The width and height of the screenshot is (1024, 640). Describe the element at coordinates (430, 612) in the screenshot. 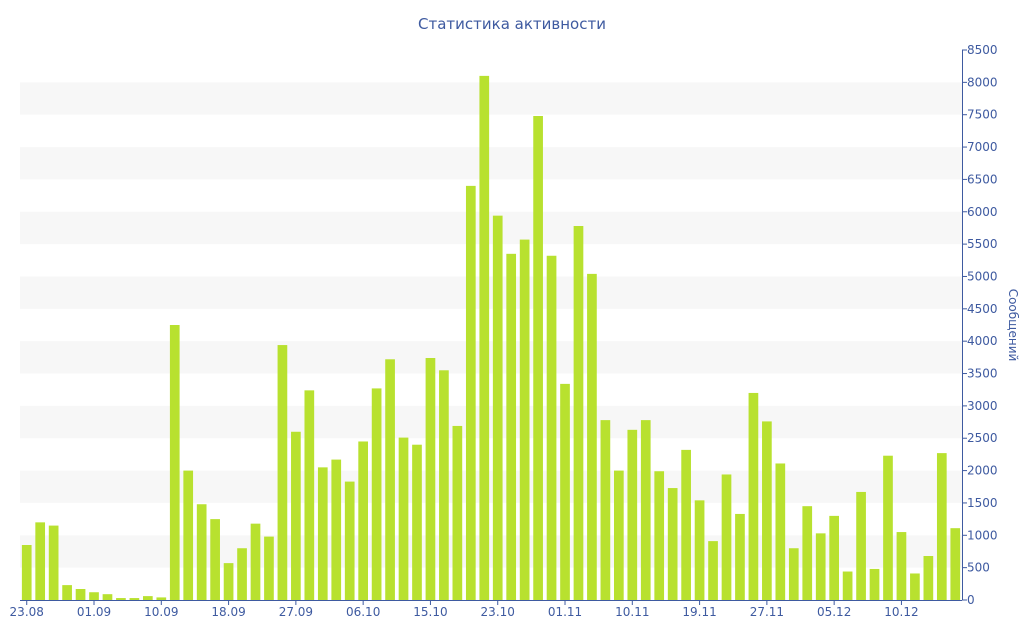

I see `x-tick-label: 15.10` at that location.